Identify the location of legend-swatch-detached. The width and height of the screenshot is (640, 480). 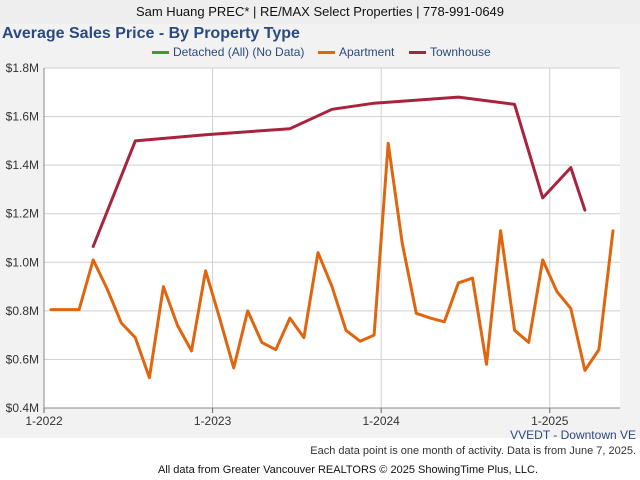
(160, 52).